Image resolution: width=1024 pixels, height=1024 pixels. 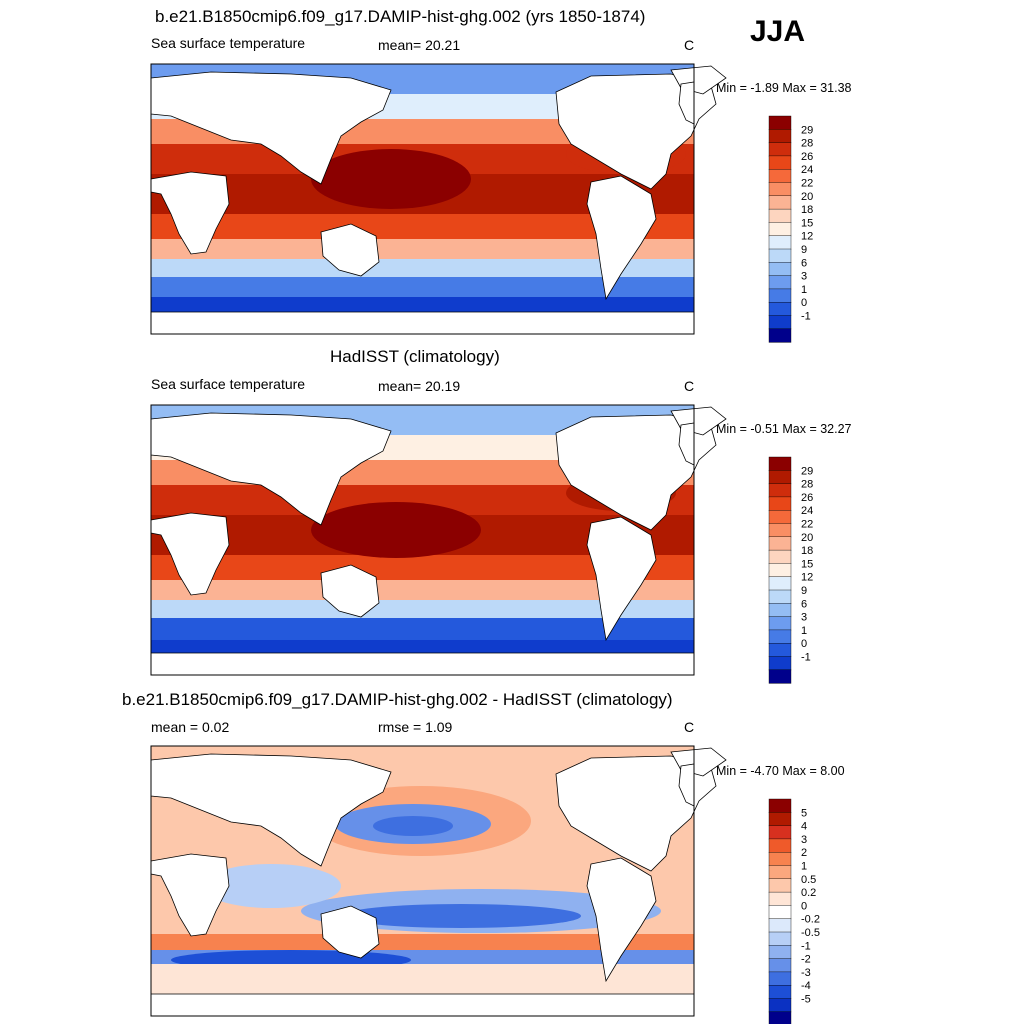 I want to click on colorbar-tick-label: -3, so click(x=806, y=973).